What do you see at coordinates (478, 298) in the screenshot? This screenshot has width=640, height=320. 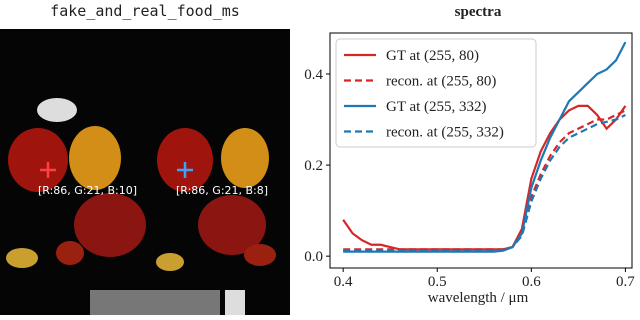 I see `x-axis-label: wavelength / μm` at bounding box center [478, 298].